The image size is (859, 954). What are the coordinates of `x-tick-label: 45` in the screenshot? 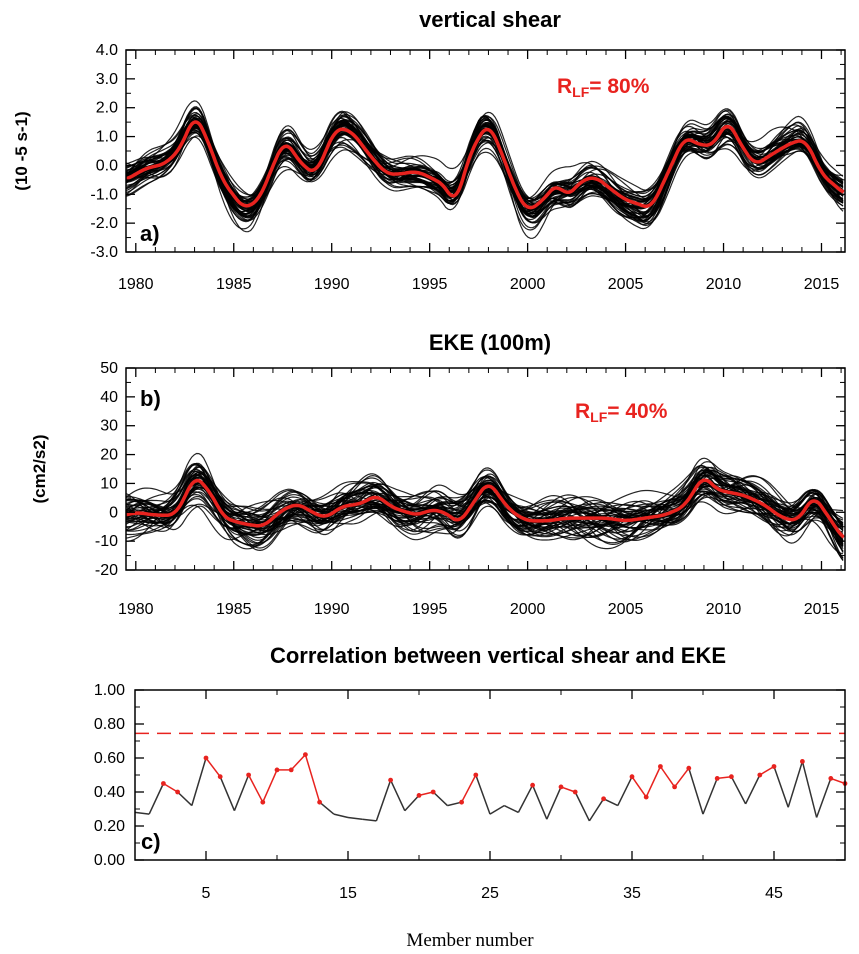 It's located at (774, 893).